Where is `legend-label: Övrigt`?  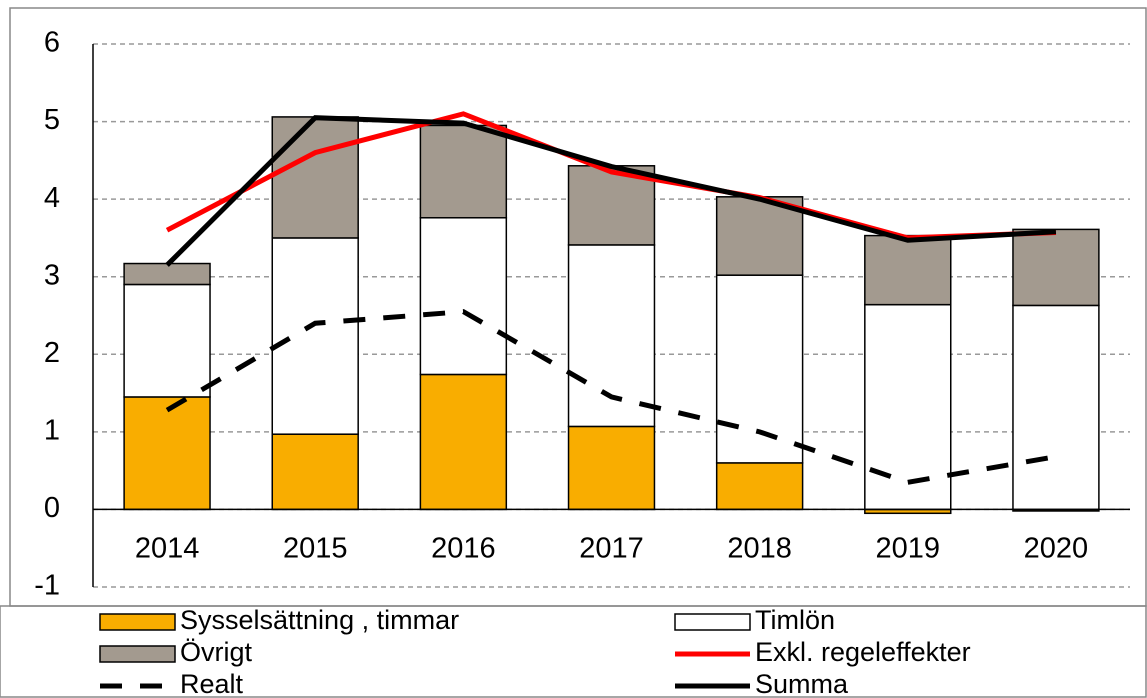
legend-label: Övrigt is located at coordinates (216, 652).